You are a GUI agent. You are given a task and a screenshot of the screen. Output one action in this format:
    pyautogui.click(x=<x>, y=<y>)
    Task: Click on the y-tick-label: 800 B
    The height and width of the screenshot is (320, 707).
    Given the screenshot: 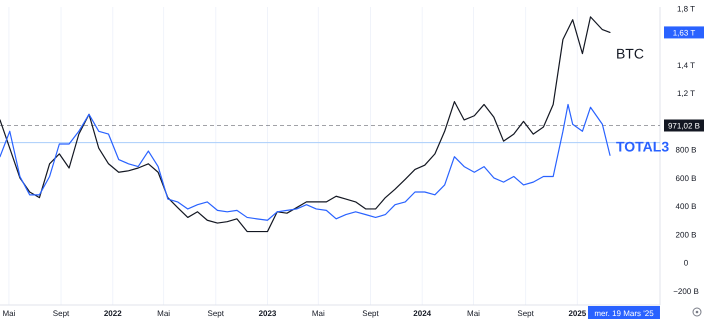 What is the action you would take?
    pyautogui.click(x=686, y=150)
    